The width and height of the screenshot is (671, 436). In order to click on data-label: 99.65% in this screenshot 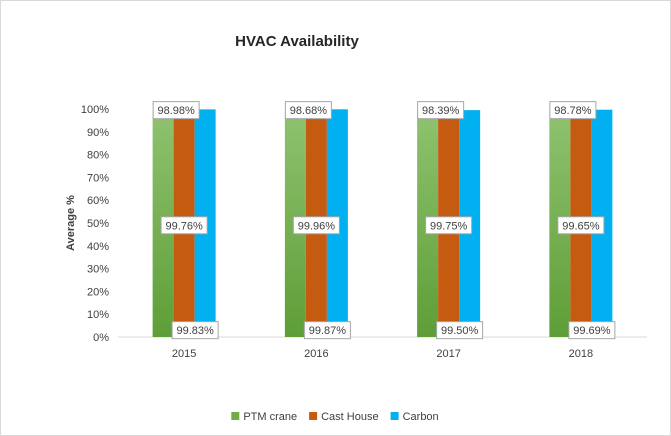, I will do `click(581, 225)`.